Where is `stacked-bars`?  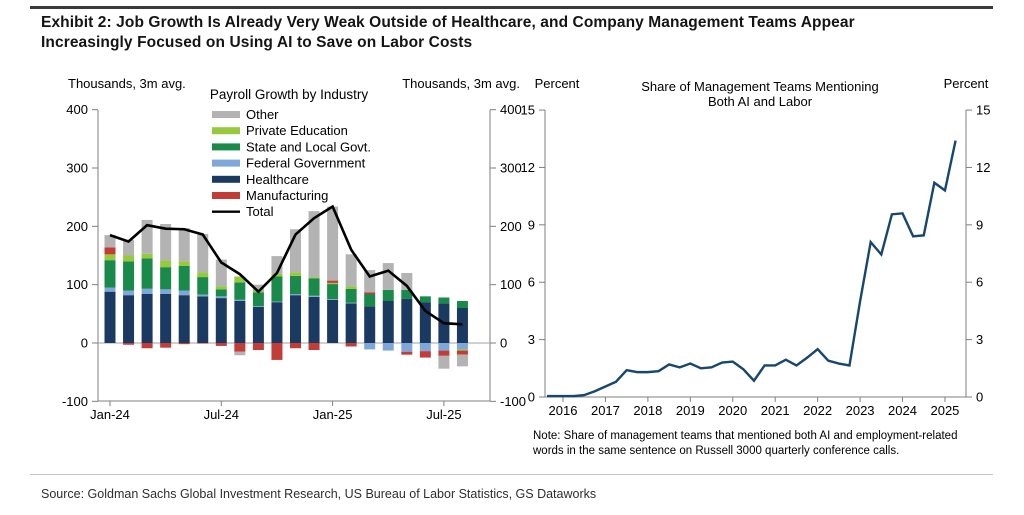 stacked-bars is located at coordinates (286, 287).